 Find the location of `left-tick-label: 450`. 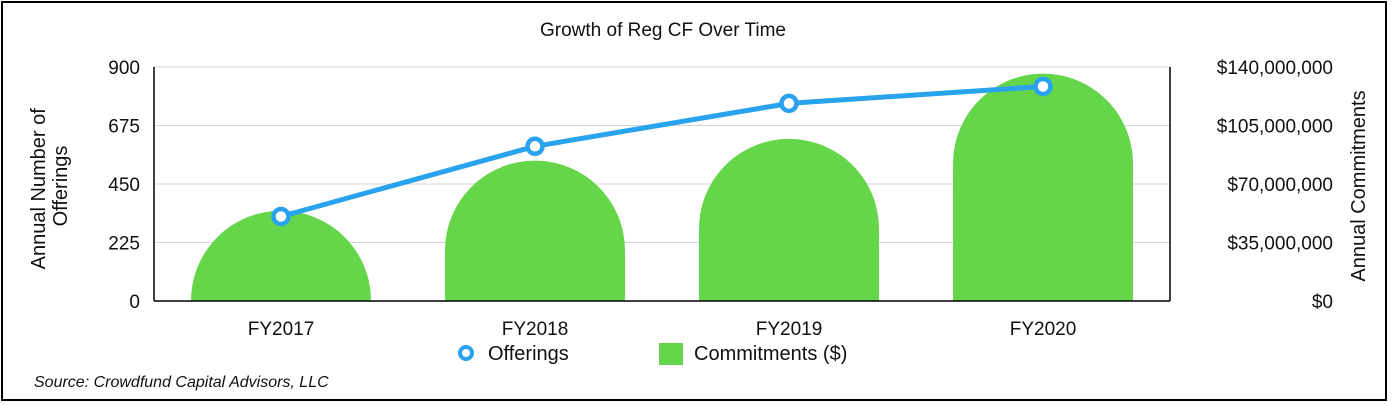

left-tick-label: 450 is located at coordinates (124, 185).